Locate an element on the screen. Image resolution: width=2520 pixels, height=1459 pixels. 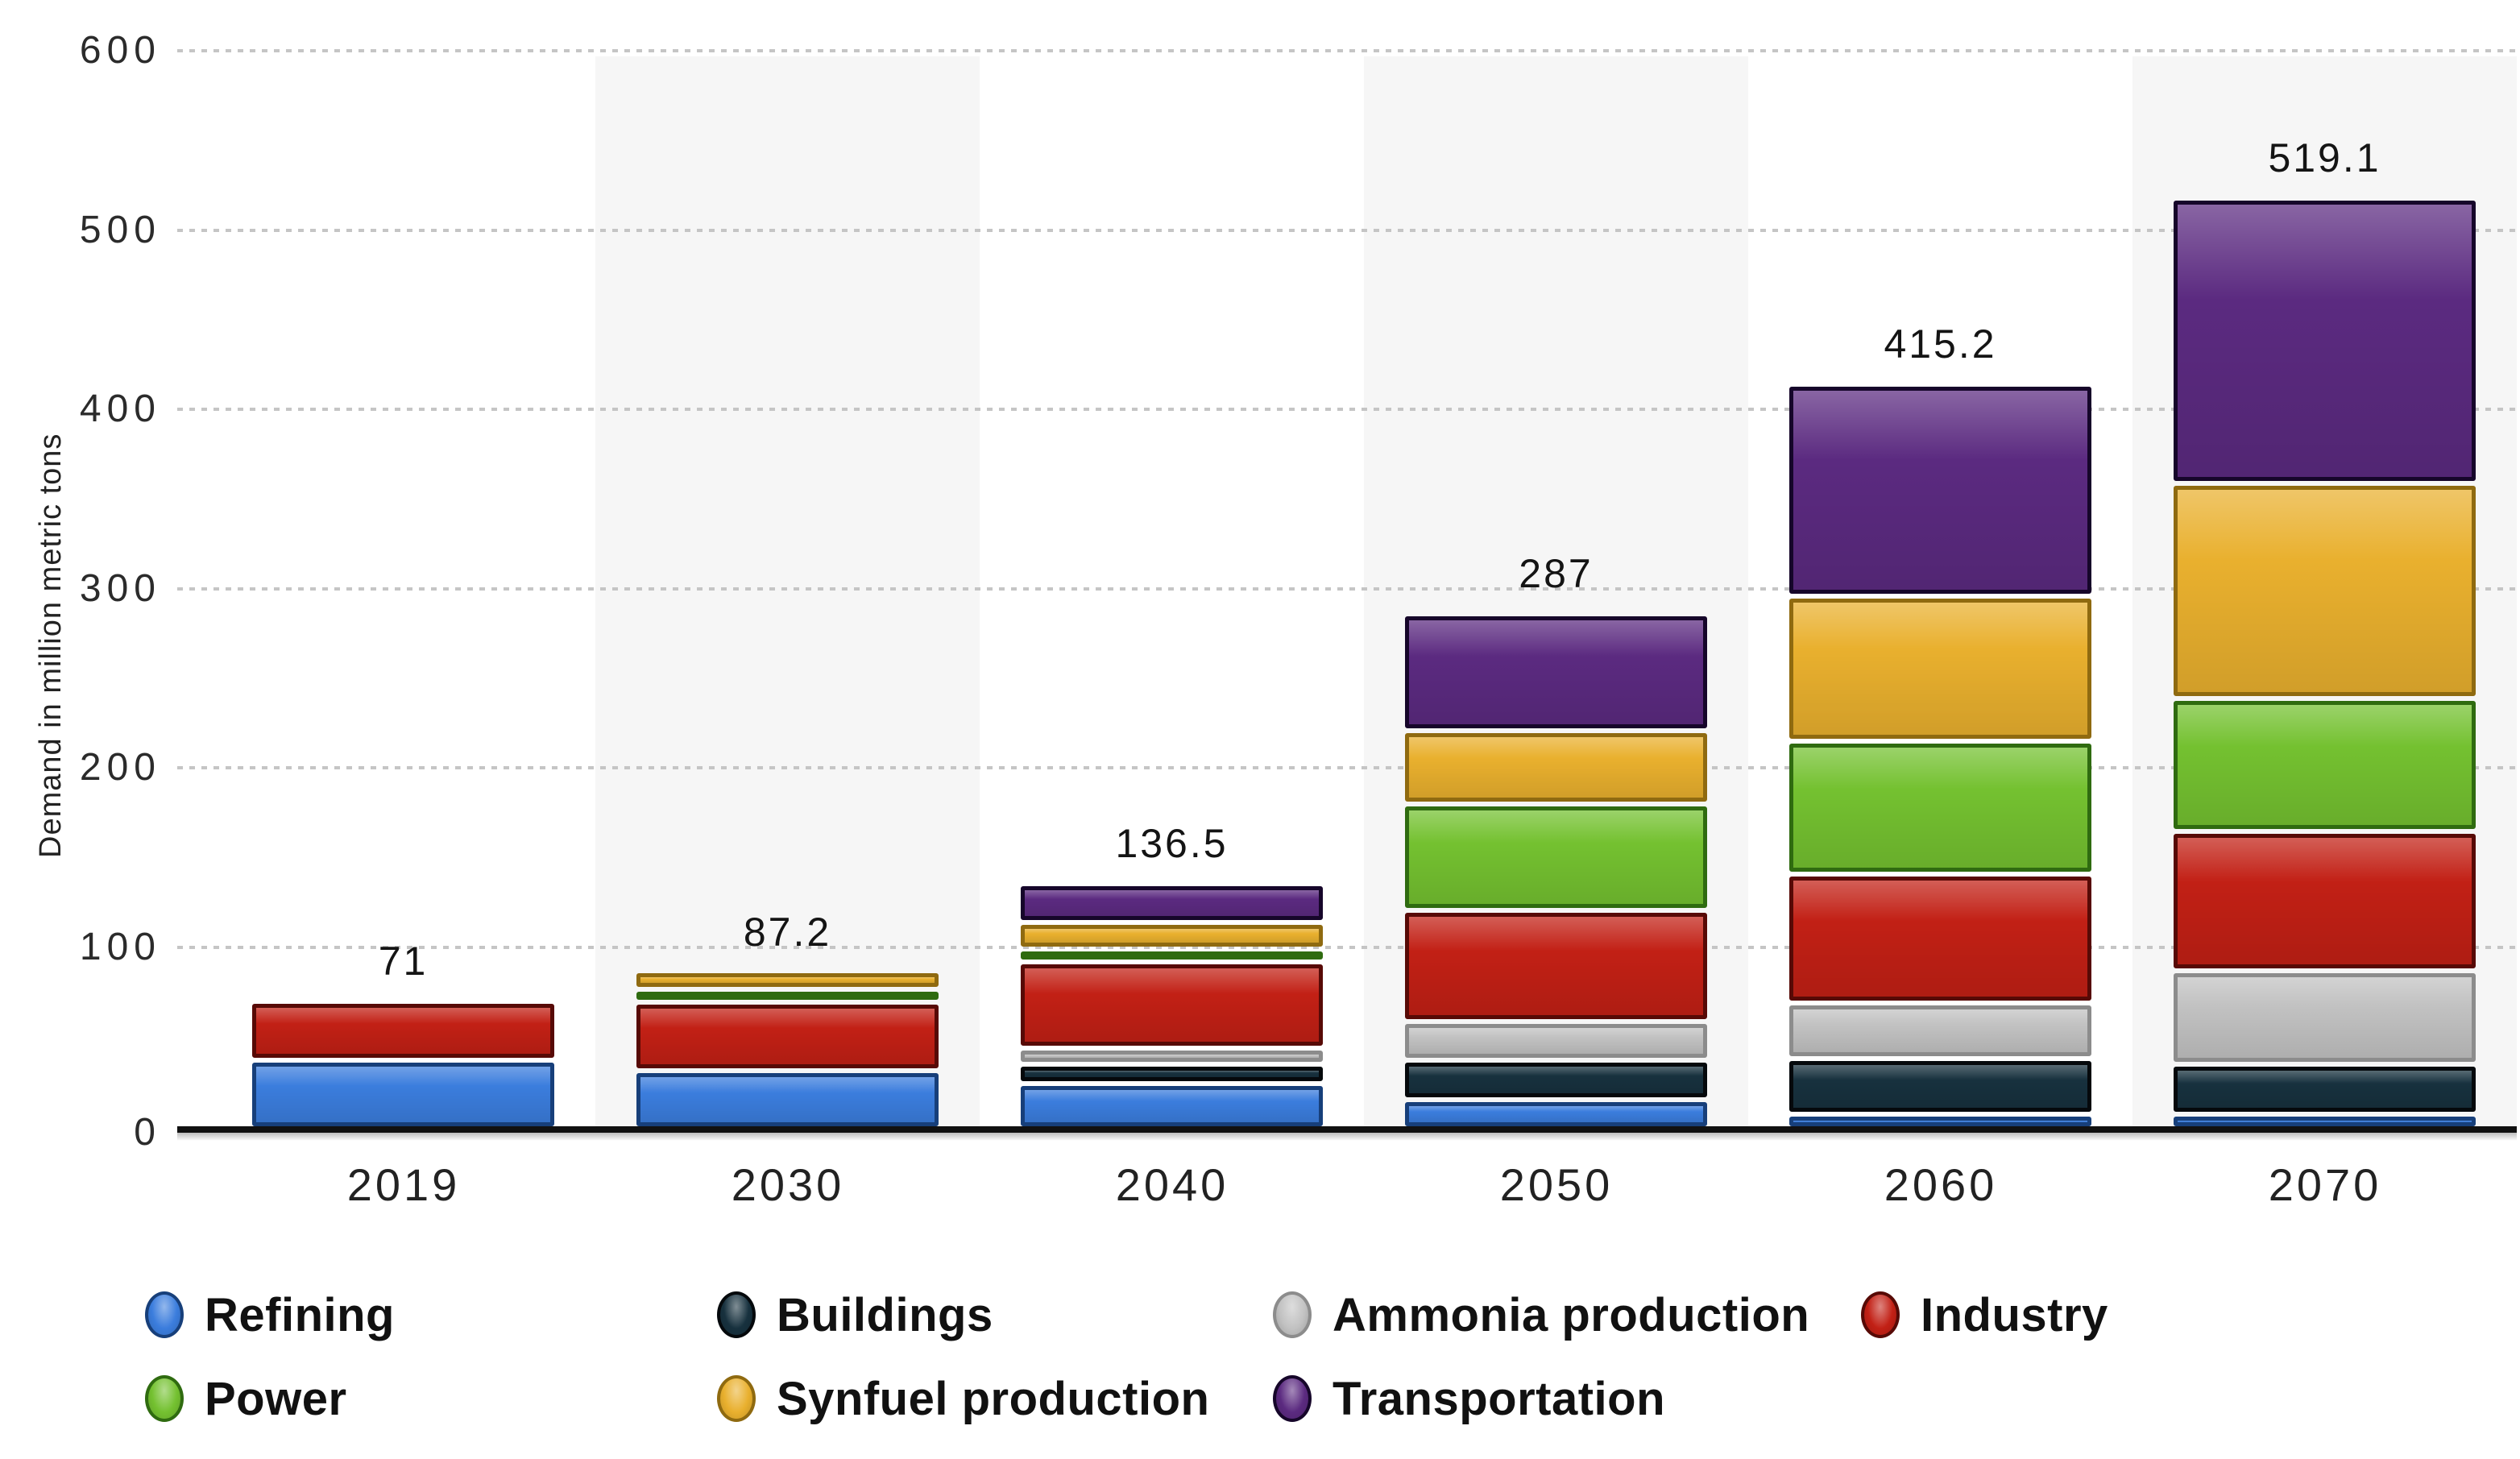
bar-2040: 136.5 is located at coordinates (1172, 973).